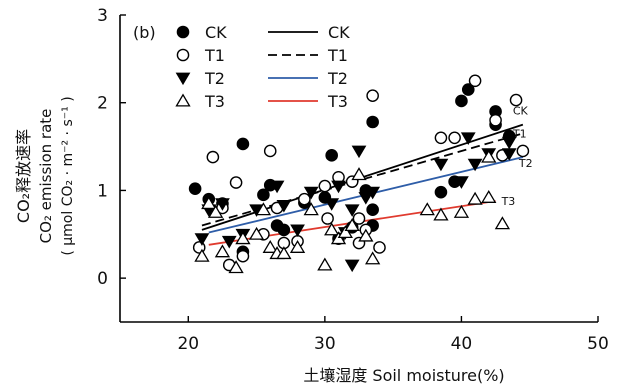  I want to click on legend-marker-t1, so click(183, 55).